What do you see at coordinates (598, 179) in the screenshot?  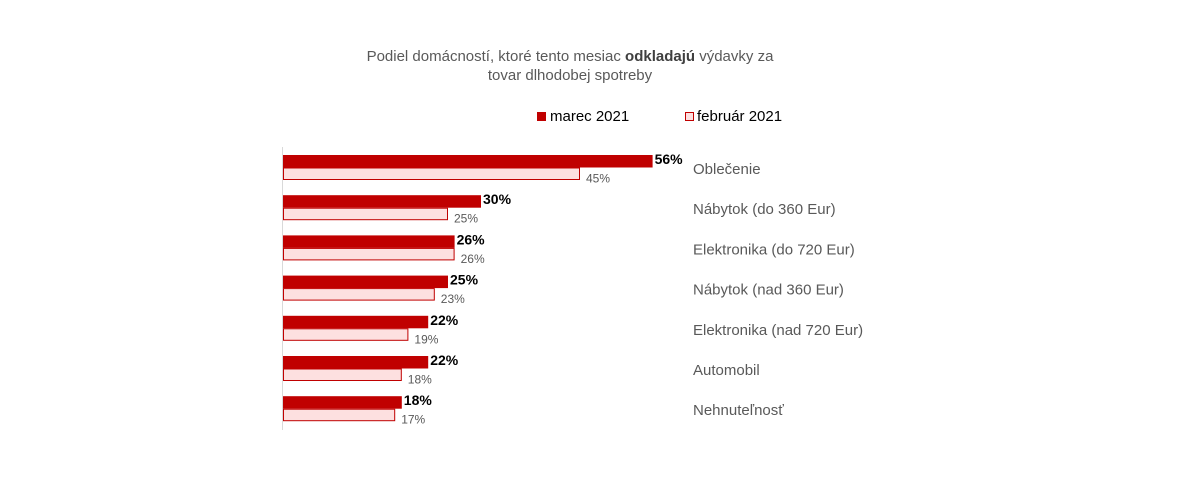 I see `data-label-februar-0: 45%` at bounding box center [598, 179].